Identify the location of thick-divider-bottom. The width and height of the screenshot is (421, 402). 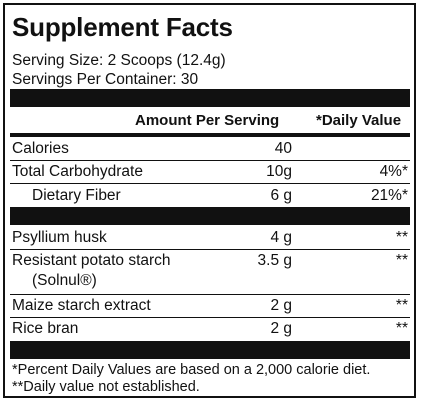
(210, 350).